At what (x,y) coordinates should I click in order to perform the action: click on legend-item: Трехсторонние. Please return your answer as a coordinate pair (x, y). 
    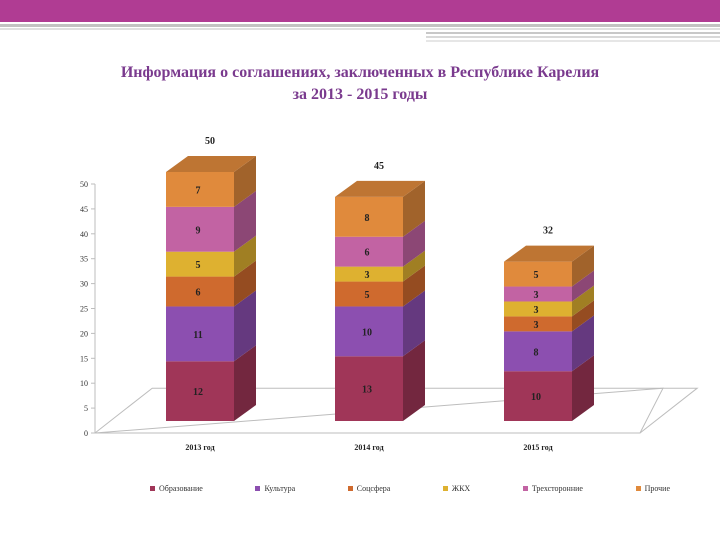
    Looking at the image, I should click on (552, 488).